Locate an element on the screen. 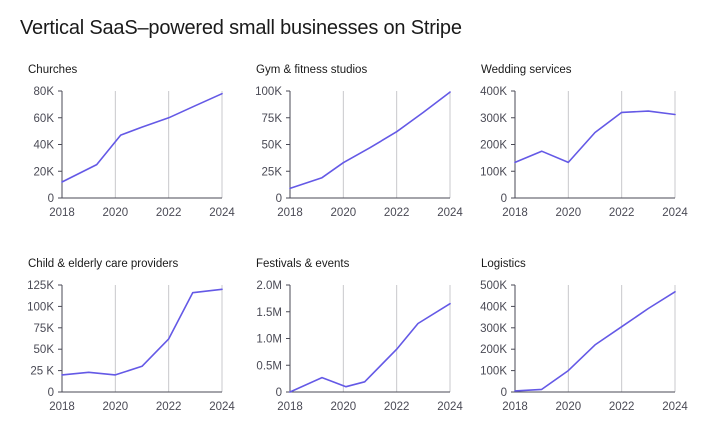  churches-line-chart: 0 20K 40K 60K 80K 2018 2020 2022 2024 is located at coordinates (135, 152).